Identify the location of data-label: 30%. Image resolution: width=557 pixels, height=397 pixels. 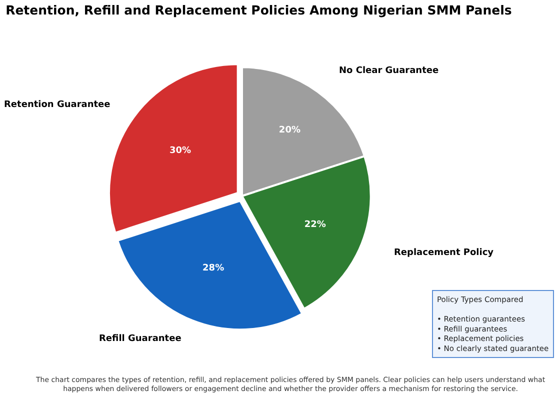
(180, 151).